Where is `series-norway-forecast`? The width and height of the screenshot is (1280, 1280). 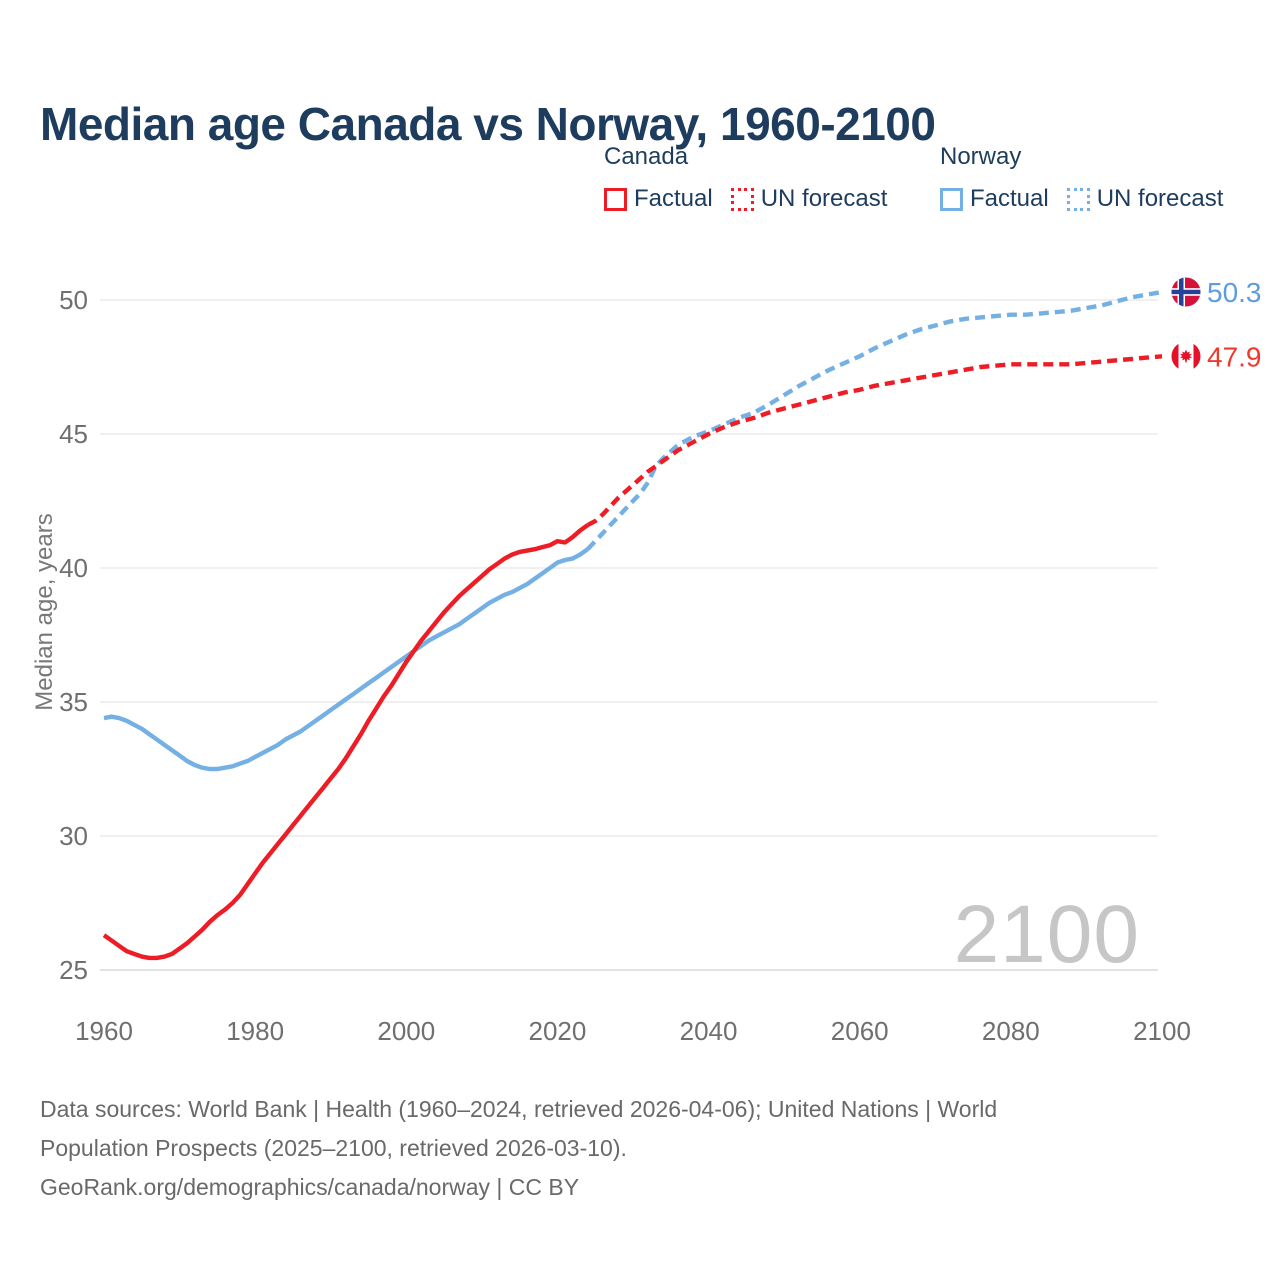
series-norway-forecast is located at coordinates (874, 420).